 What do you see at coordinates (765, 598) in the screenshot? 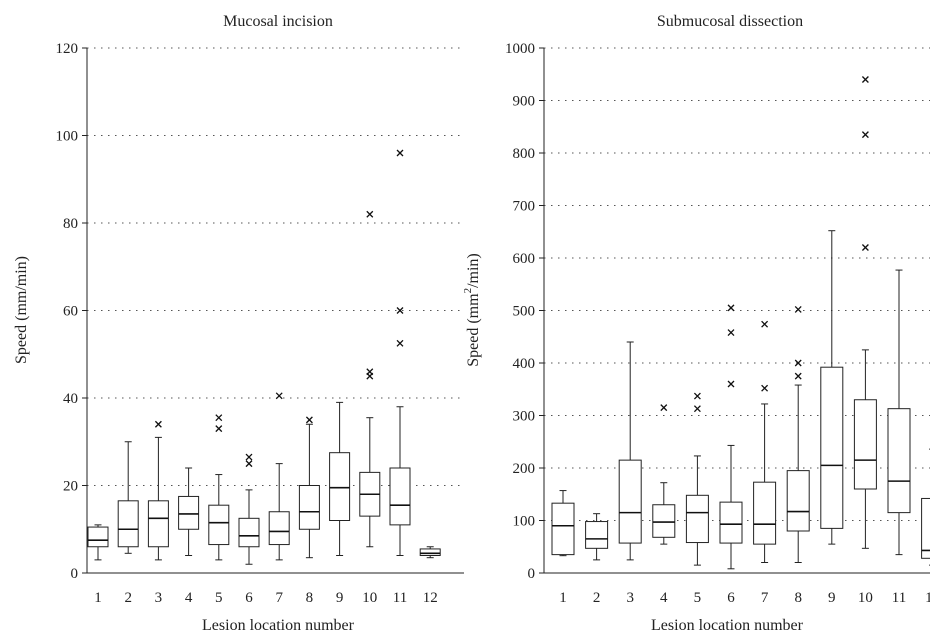
I see `x-tick-label: 7` at bounding box center [765, 598].